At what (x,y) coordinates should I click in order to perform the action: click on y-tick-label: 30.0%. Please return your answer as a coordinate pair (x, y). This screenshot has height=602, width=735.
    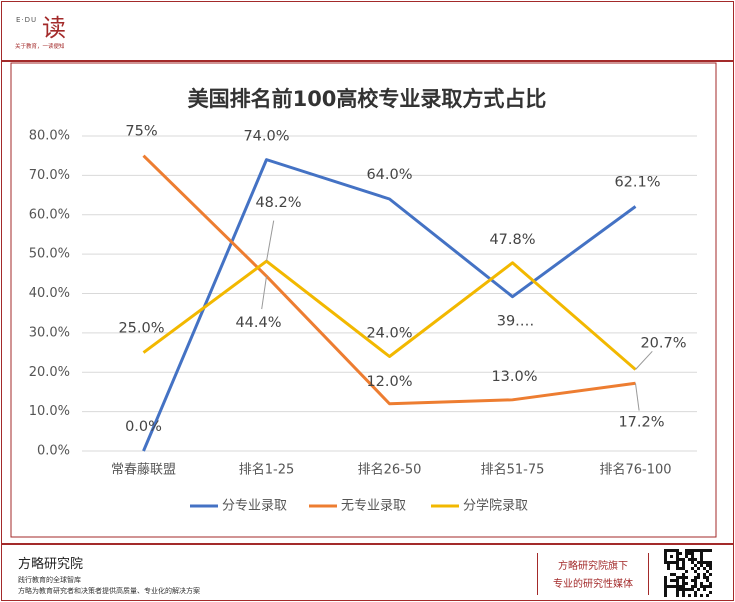
    Looking at the image, I should click on (49, 332).